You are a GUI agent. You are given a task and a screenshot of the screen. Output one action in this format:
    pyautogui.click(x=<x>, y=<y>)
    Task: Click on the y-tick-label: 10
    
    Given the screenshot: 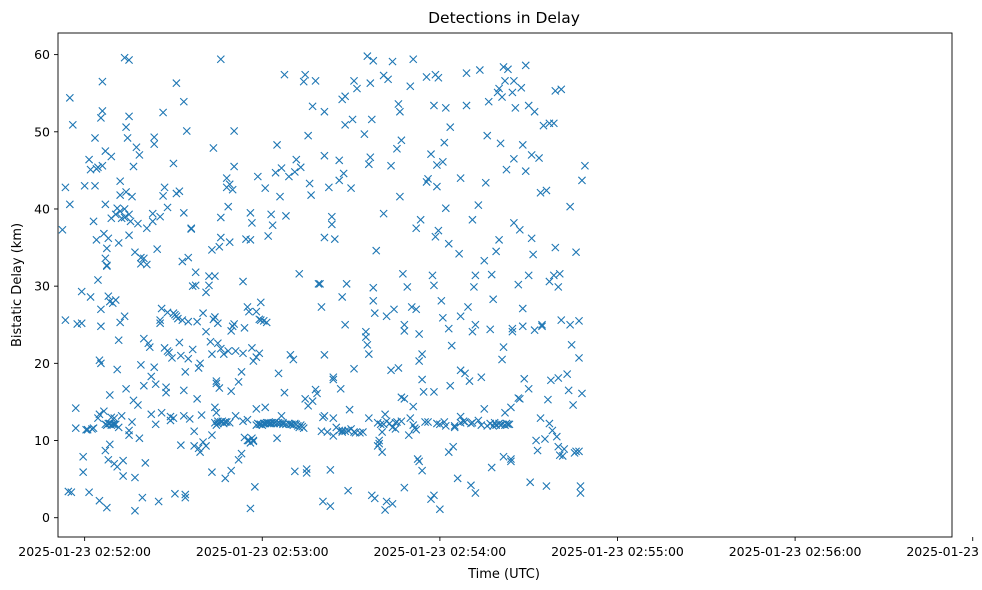 What is the action you would take?
    pyautogui.click(x=42, y=440)
    